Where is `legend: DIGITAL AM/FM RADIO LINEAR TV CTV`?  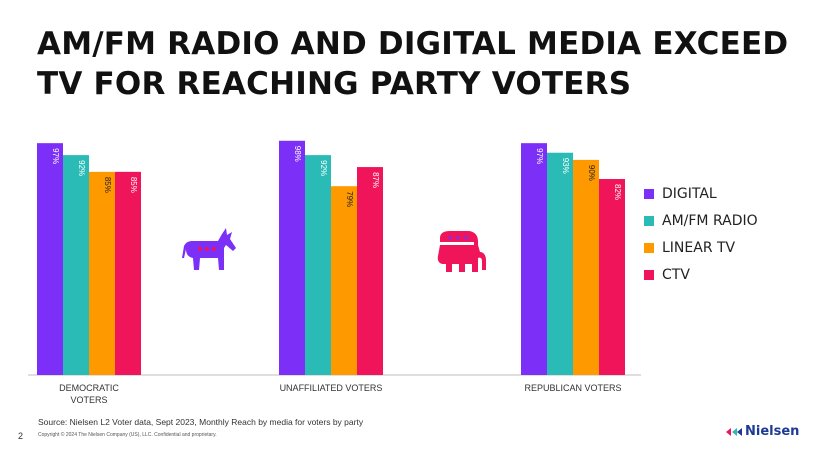 legend: DIGITAL AM/FM RADIO LINEAR TV CTV is located at coordinates (701, 234).